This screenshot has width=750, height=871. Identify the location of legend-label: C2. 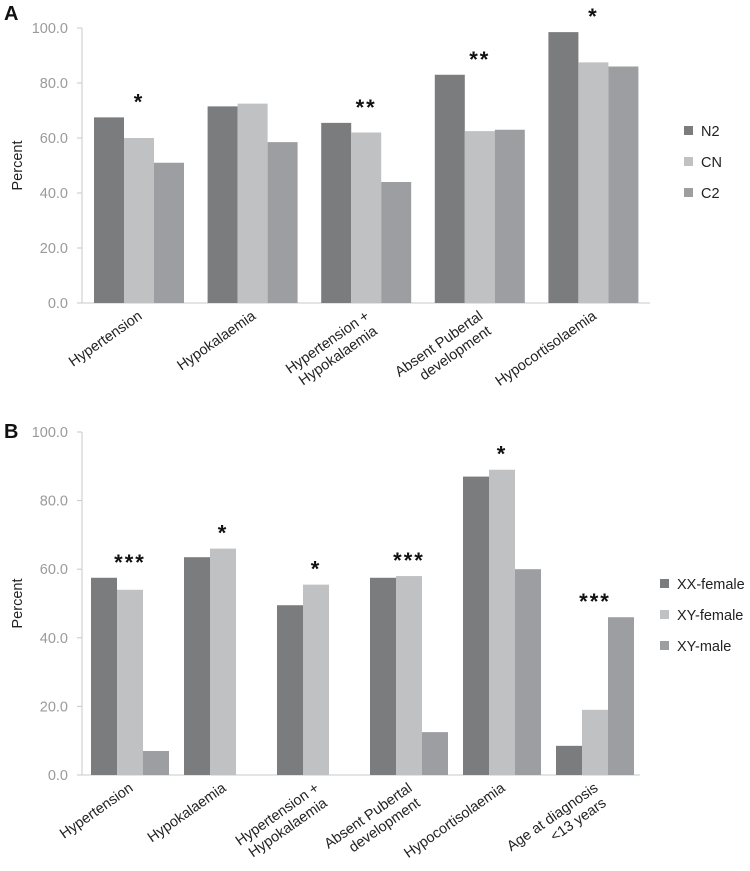
(710, 194).